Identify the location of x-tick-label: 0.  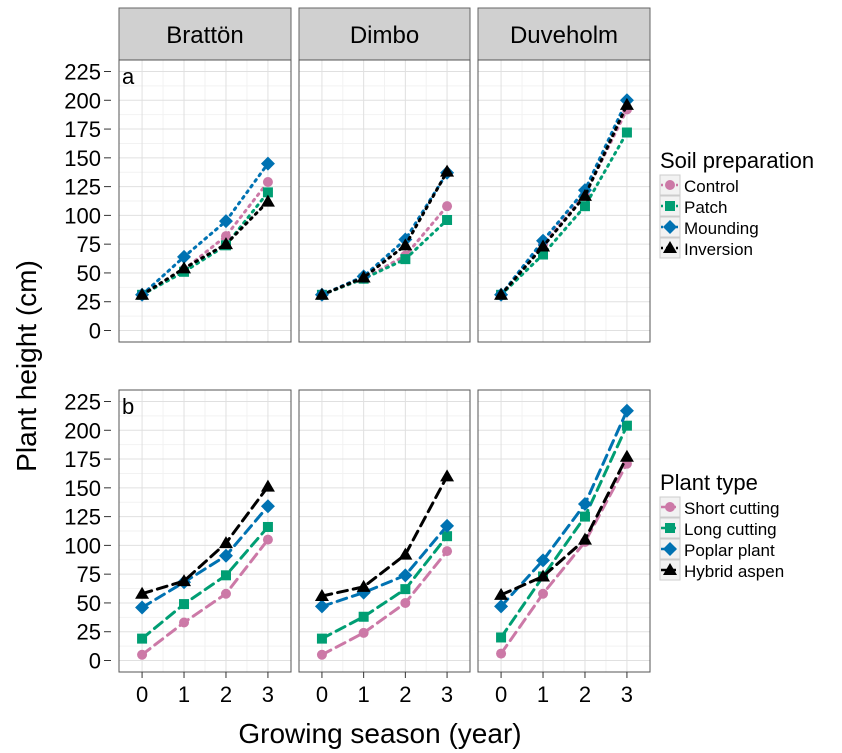
(322, 694).